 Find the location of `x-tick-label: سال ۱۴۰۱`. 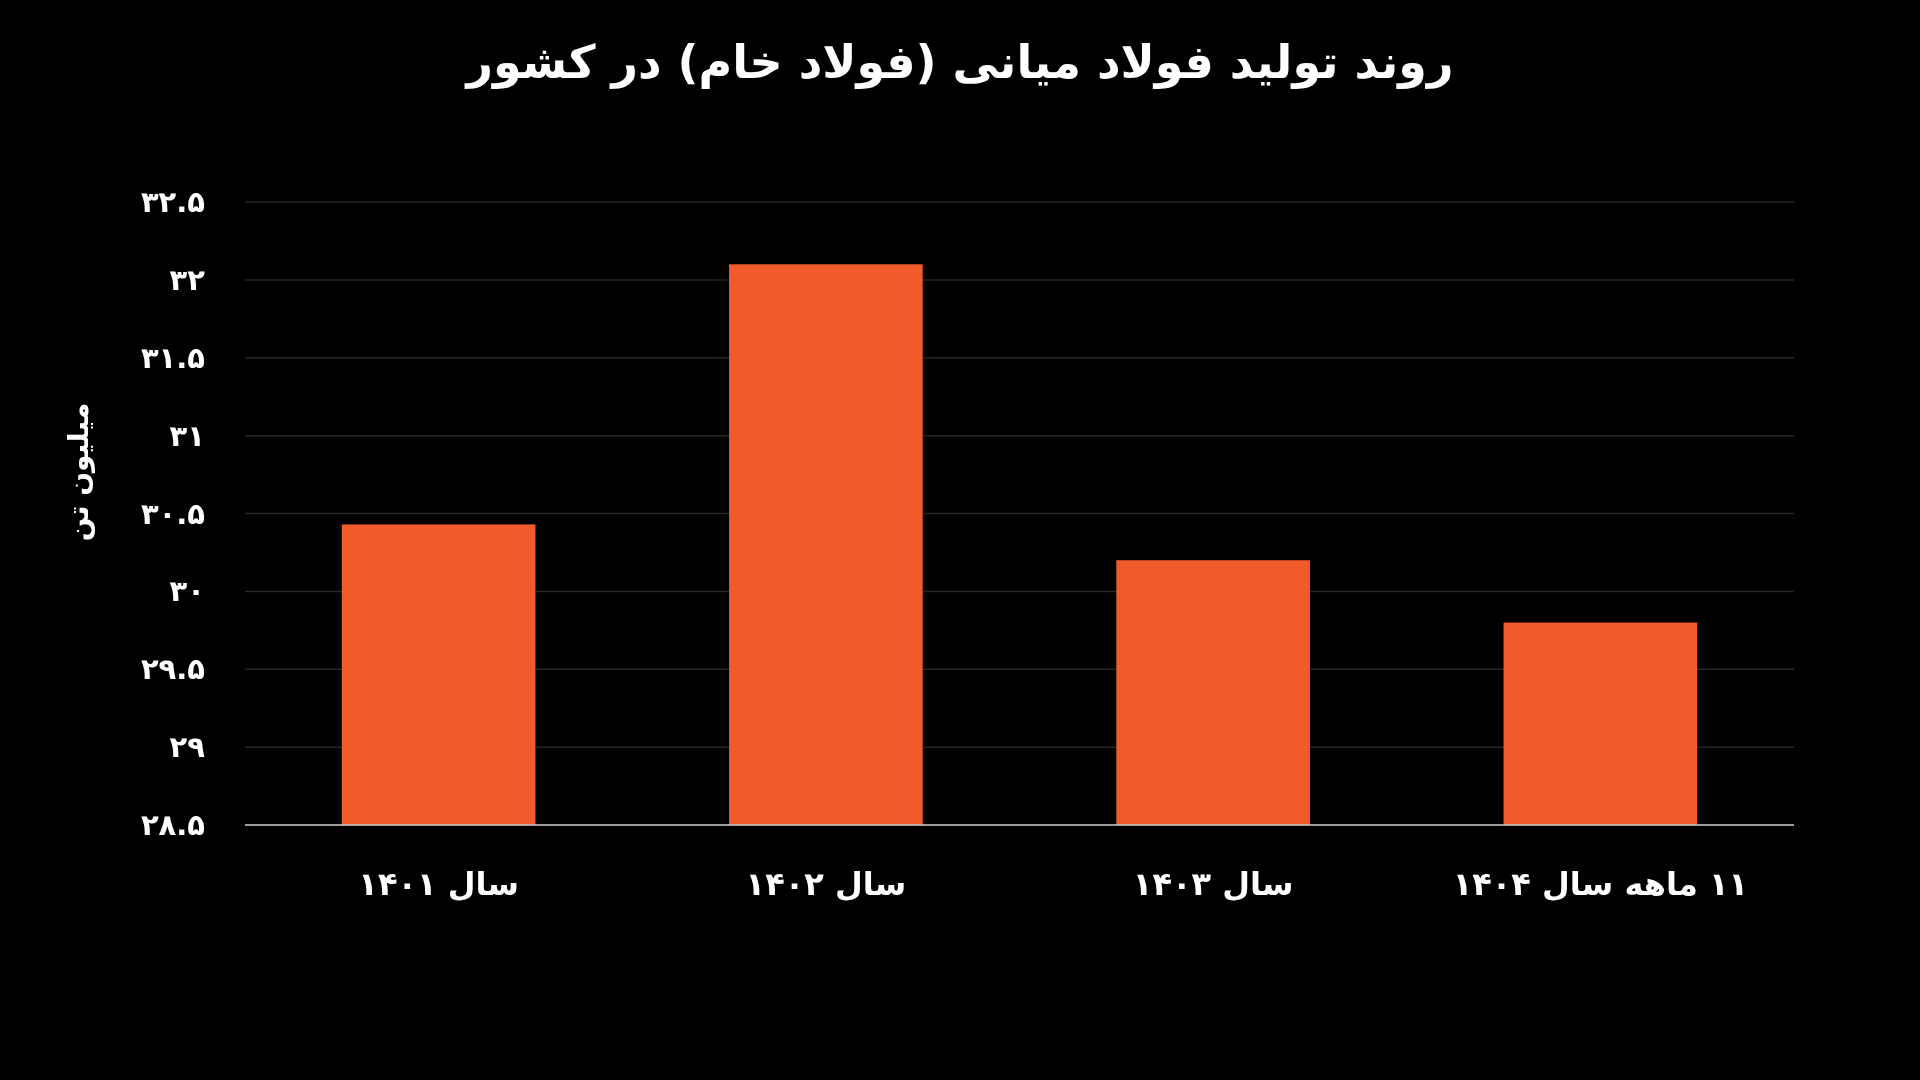

x-tick-label: سال ۱۴۰۱ is located at coordinates (438, 884).